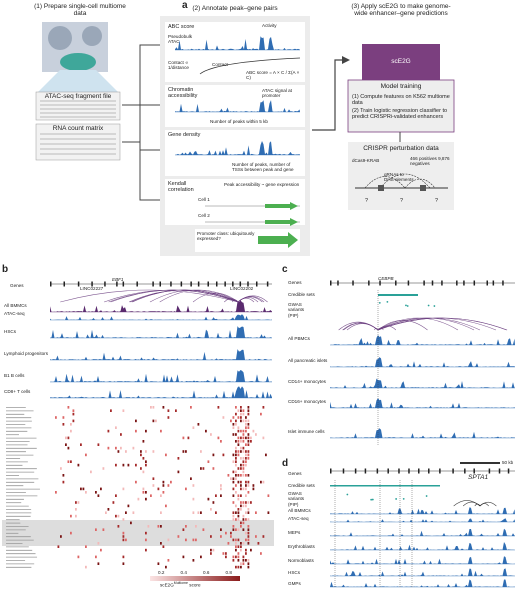 The width and height of the screenshot is (520, 590). I want to click on gene-name: EBF1, so click(118, 279).